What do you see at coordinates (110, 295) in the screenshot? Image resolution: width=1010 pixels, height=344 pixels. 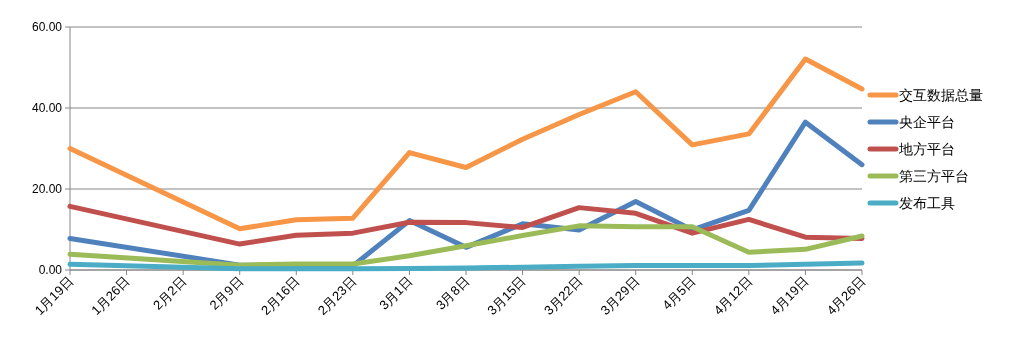 I see `x-tick-label: 1月26日` at bounding box center [110, 295].